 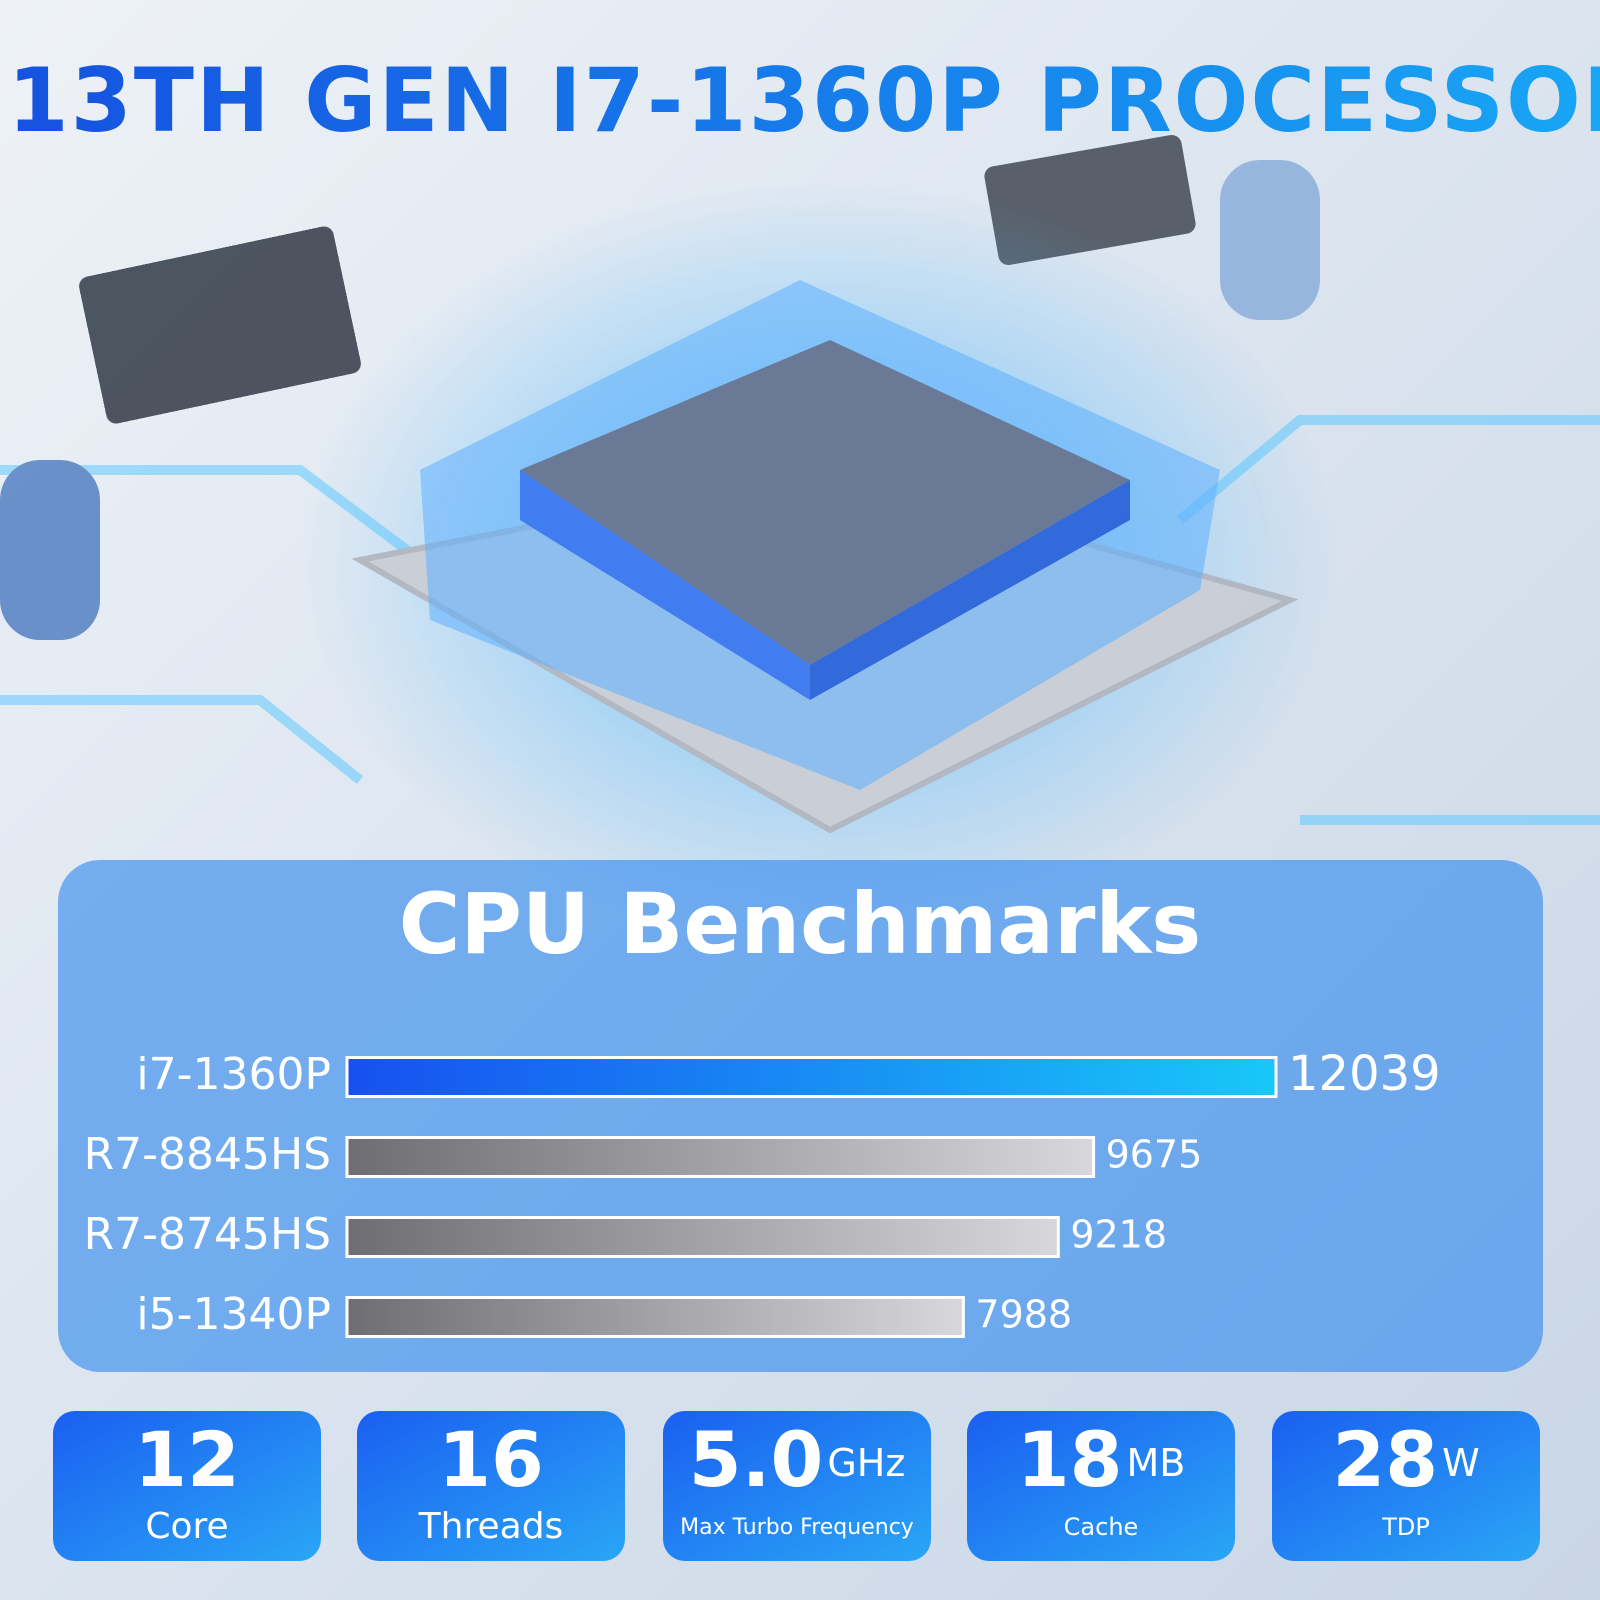 What do you see at coordinates (186, 1526) in the screenshot?
I see `spec-label: Core` at bounding box center [186, 1526].